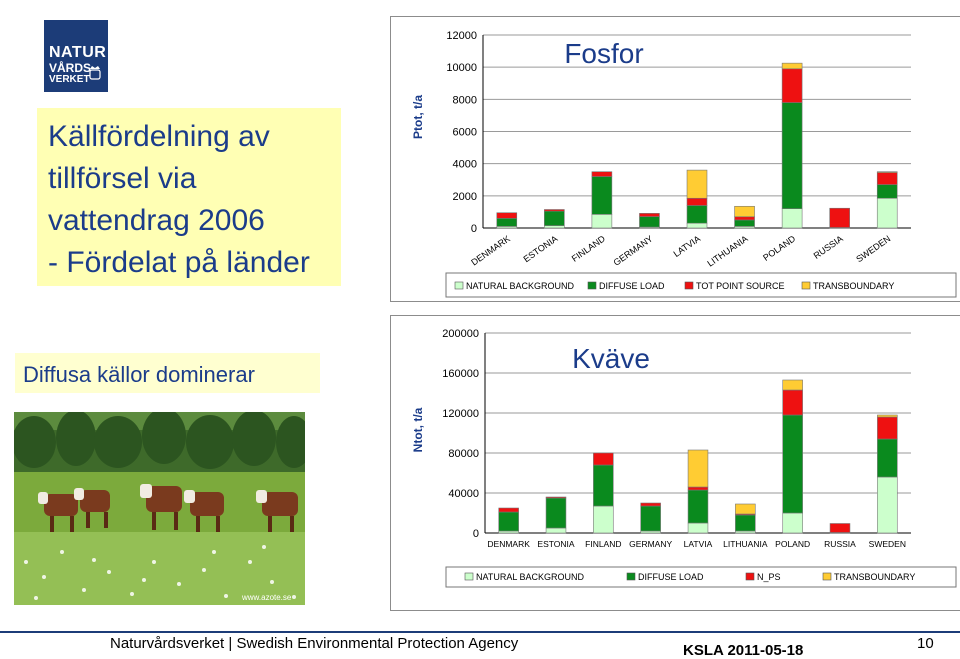 The height and width of the screenshot is (659, 960). I want to click on y-tick-label: 8000, so click(465, 100).